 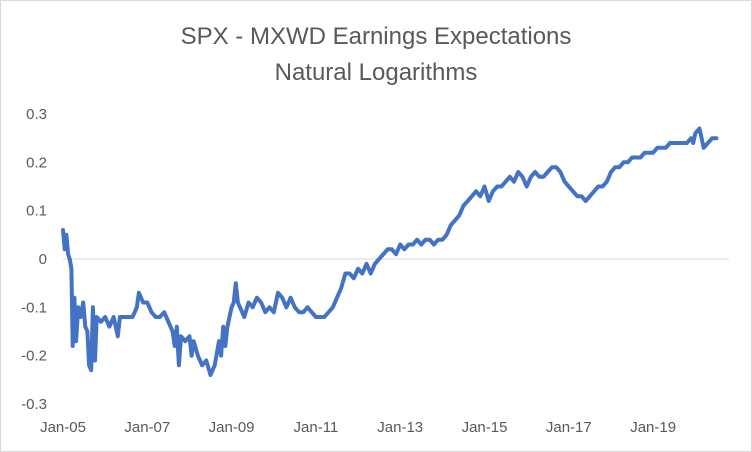 I want to click on y-tick-label: -0.1, so click(x=34, y=307).